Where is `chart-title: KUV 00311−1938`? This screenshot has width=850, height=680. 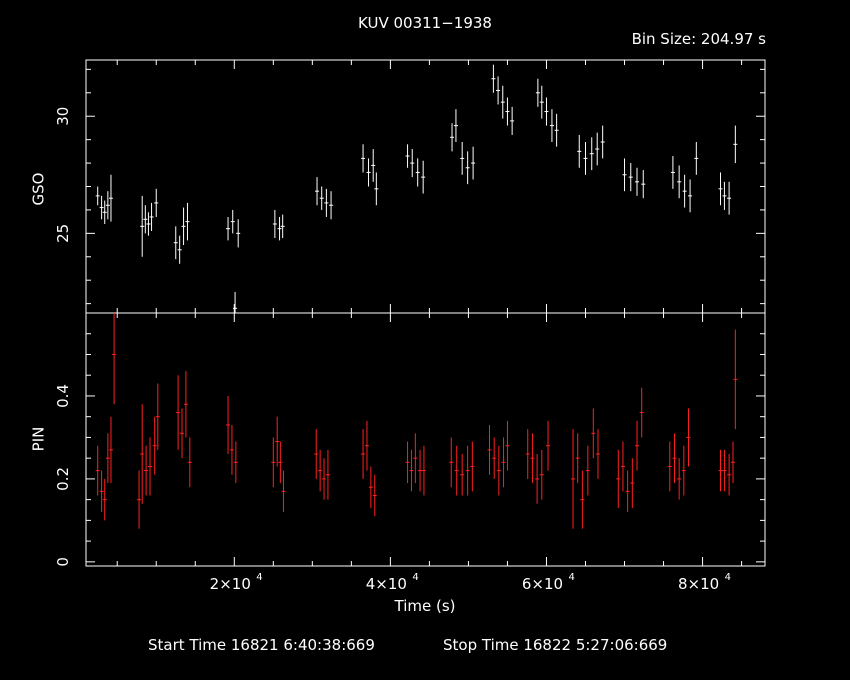
chart-title: KUV 00311−1938 is located at coordinates (425, 23).